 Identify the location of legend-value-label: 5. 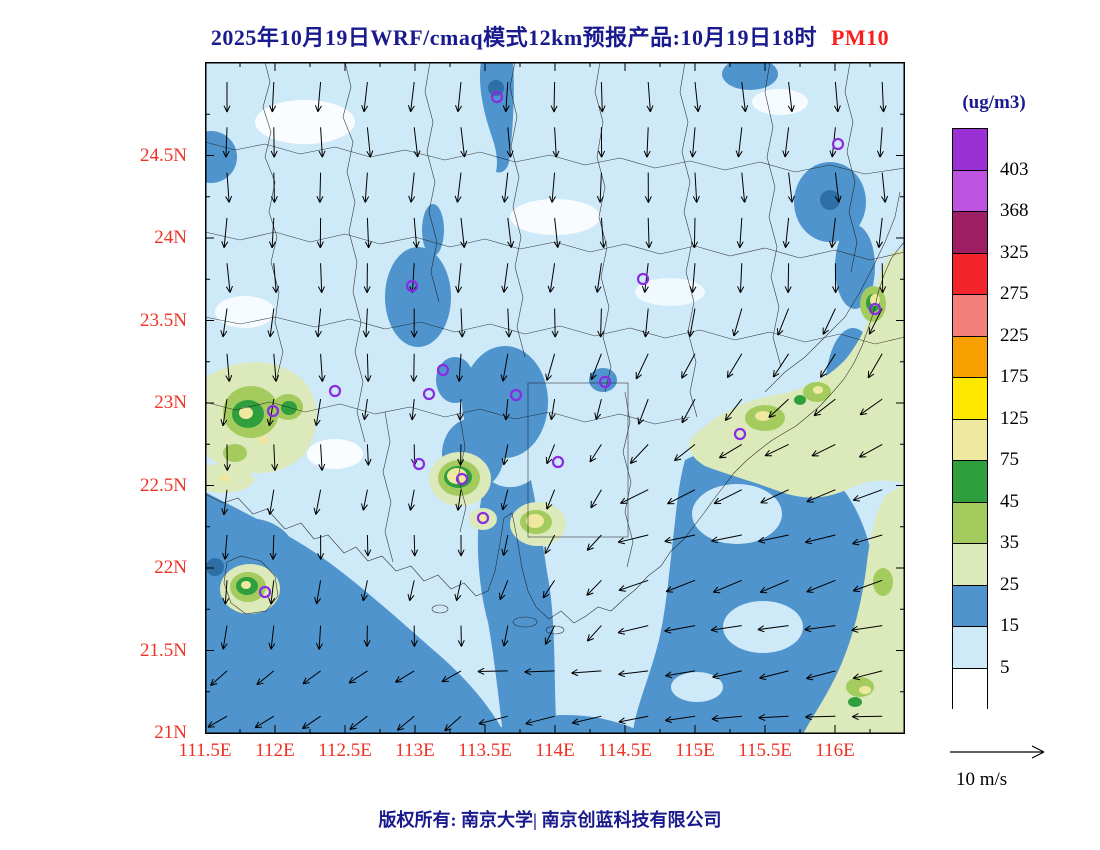
(1005, 667).